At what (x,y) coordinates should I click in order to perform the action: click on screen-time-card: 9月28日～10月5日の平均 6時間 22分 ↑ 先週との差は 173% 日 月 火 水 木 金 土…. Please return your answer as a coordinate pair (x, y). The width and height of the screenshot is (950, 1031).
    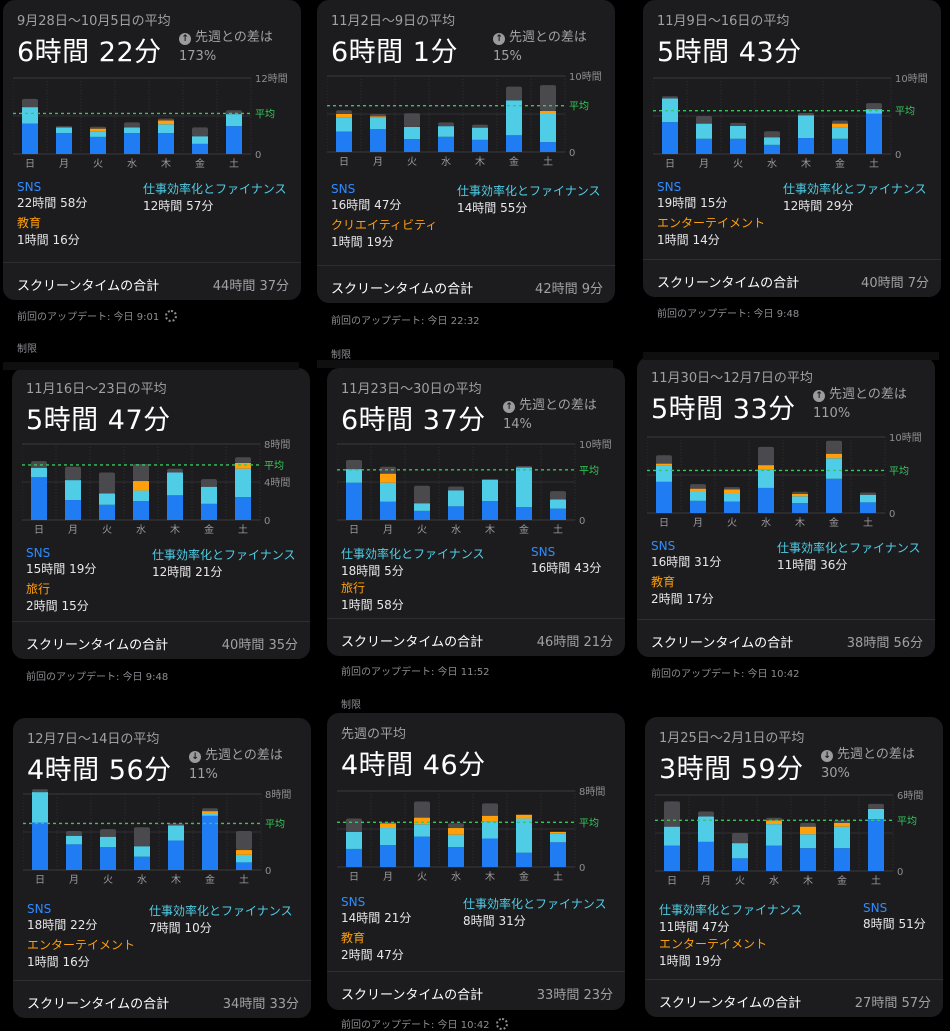
    Looking at the image, I should click on (152, 150).